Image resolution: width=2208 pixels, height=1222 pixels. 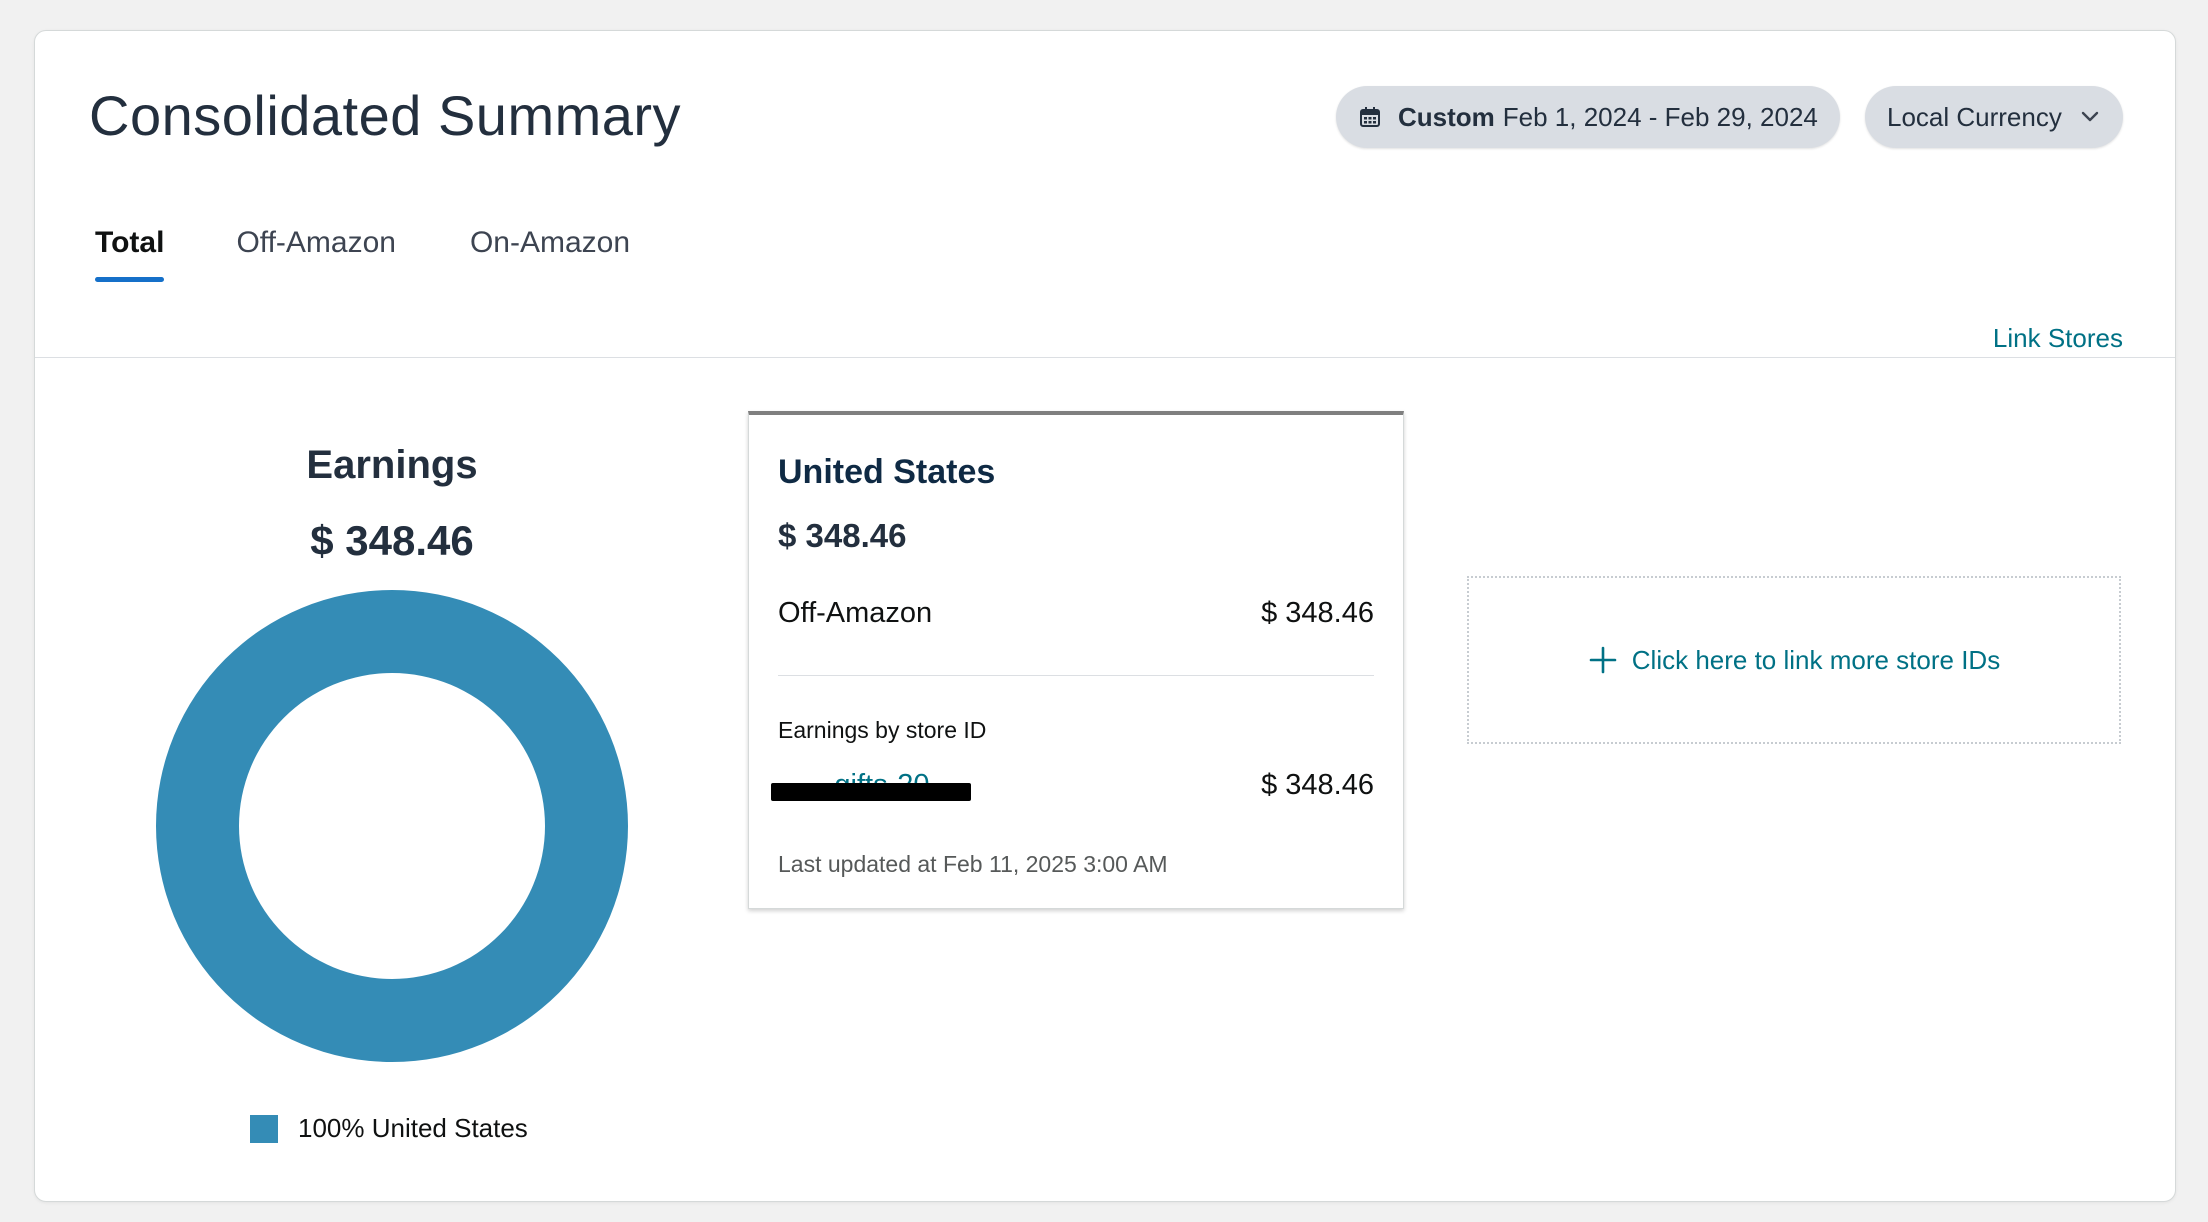 I want to click on last-updated-text: Last updated at Feb 11, 2025 3:00 AM, so click(x=973, y=864).